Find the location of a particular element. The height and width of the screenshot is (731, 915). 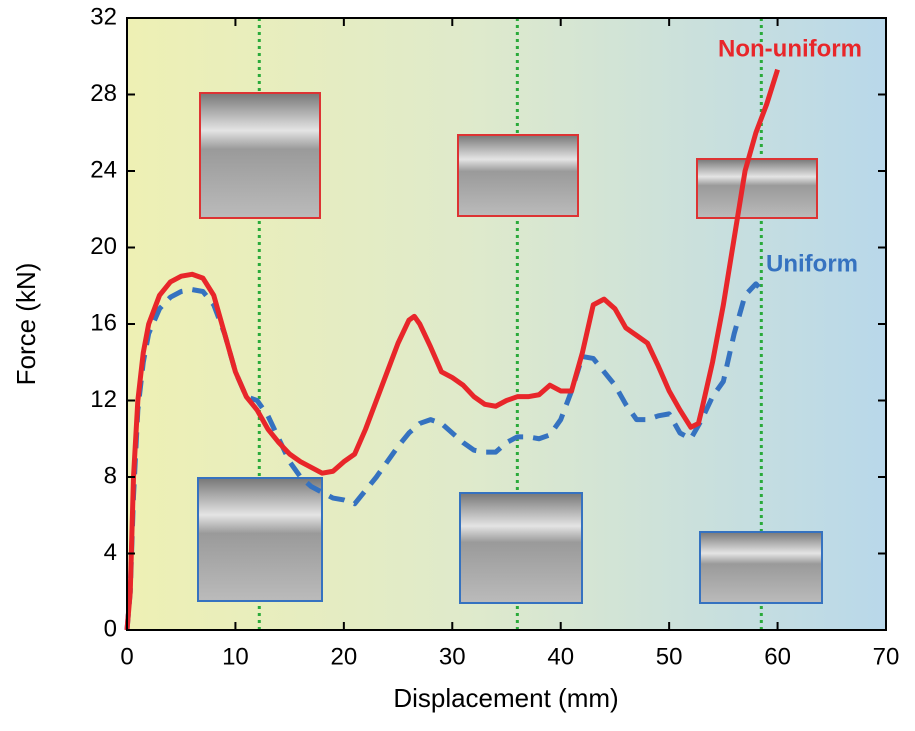

y-tick-label: 12 is located at coordinates (103, 399).